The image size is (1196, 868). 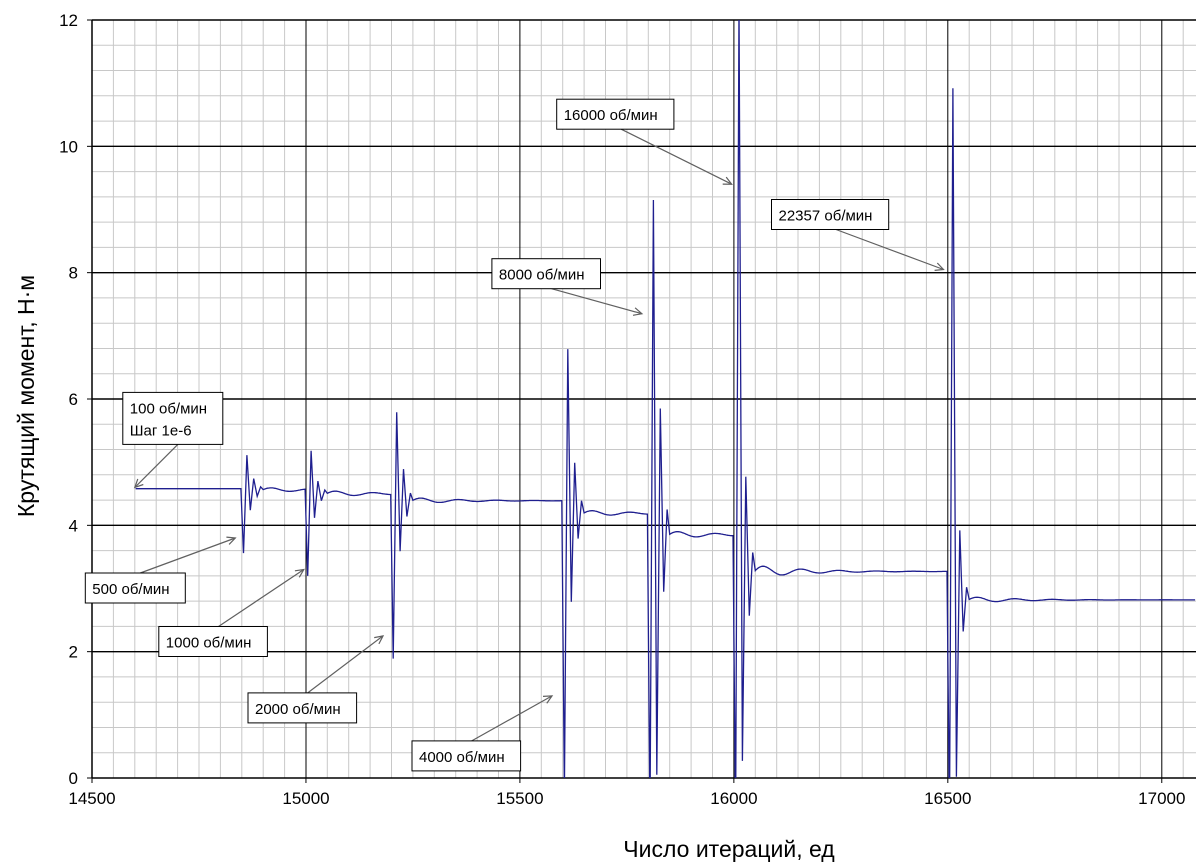 I want to click on x-axis-title: Число итераций, ед, so click(x=729, y=849).